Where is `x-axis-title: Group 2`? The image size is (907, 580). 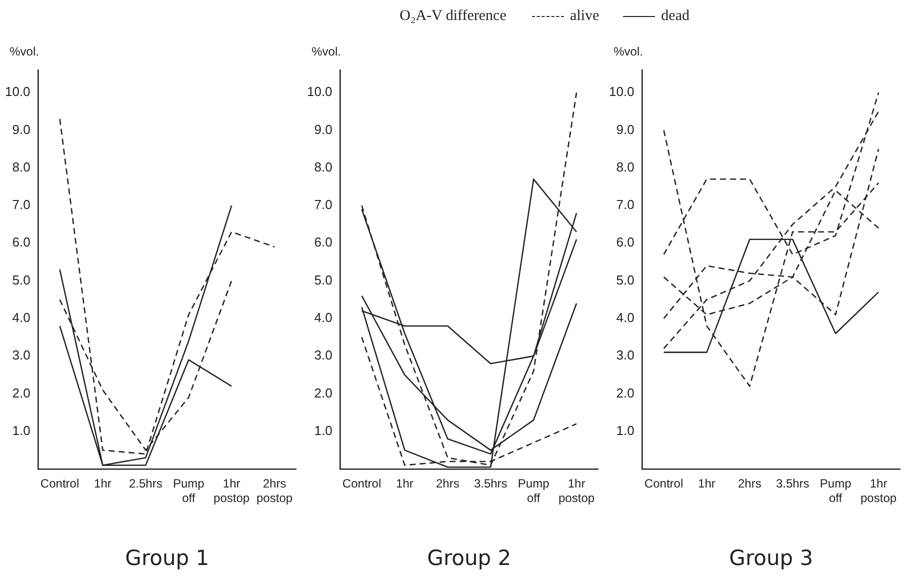
x-axis-title: Group 2 is located at coordinates (469, 558).